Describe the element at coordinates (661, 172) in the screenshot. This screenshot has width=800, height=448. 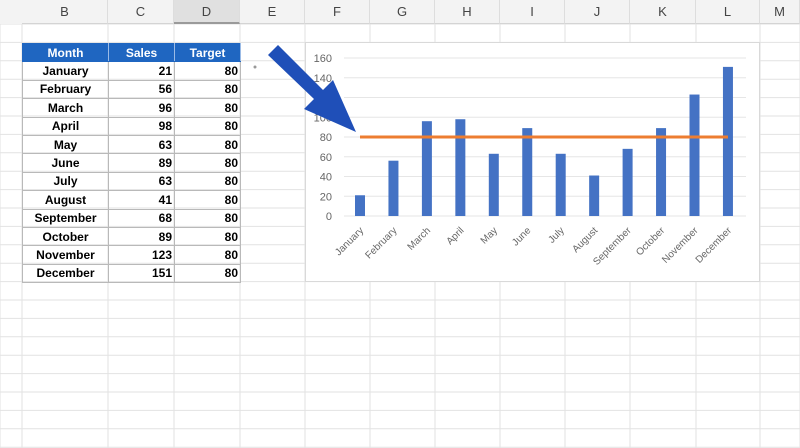
I see `bar-october` at that location.